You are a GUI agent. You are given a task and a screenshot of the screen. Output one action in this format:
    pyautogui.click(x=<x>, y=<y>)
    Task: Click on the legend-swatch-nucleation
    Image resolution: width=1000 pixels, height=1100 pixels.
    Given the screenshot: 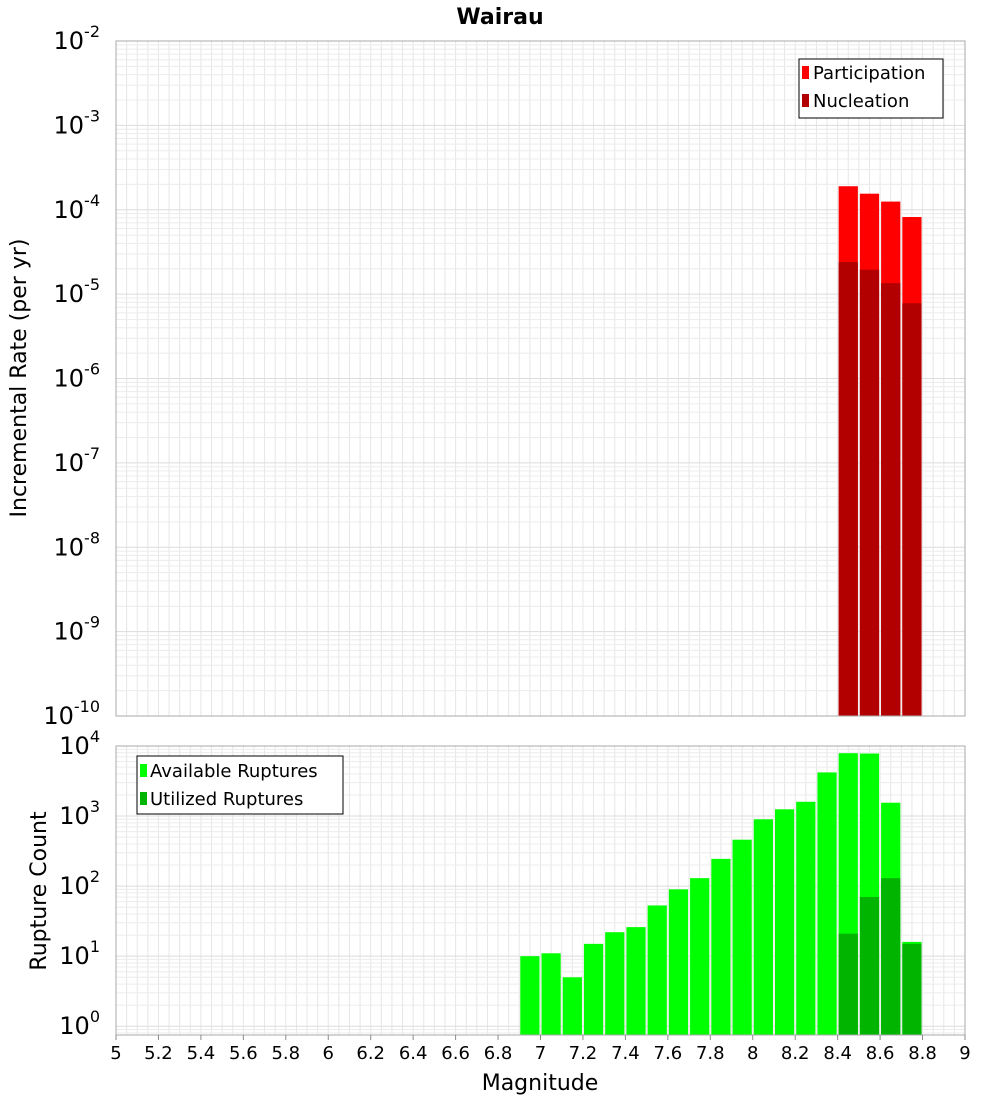 What is the action you would take?
    pyautogui.click(x=805, y=100)
    